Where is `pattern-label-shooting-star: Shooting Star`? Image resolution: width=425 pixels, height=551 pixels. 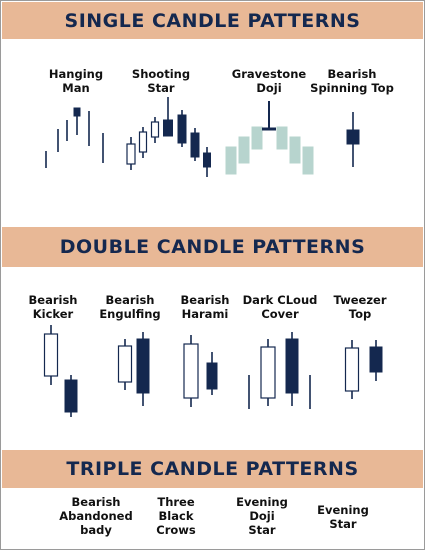 pattern-label-shooting-star: Shooting Star is located at coordinates (161, 81).